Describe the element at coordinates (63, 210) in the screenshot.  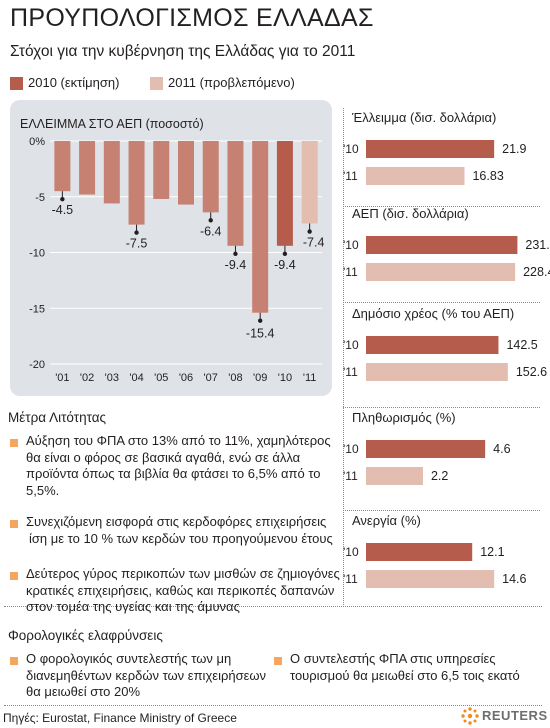
I see `value-label: -4.5` at that location.